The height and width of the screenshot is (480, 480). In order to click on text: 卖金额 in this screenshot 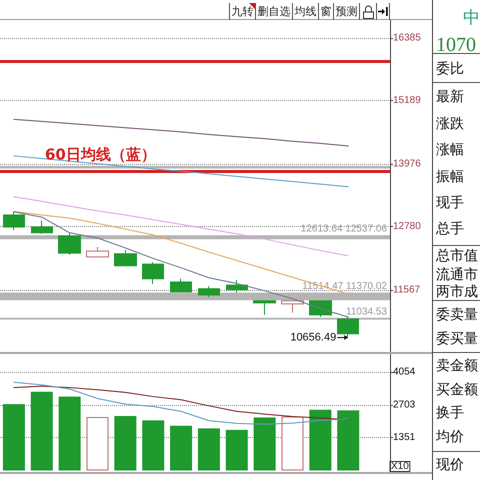, I will do `click(457, 366)`.